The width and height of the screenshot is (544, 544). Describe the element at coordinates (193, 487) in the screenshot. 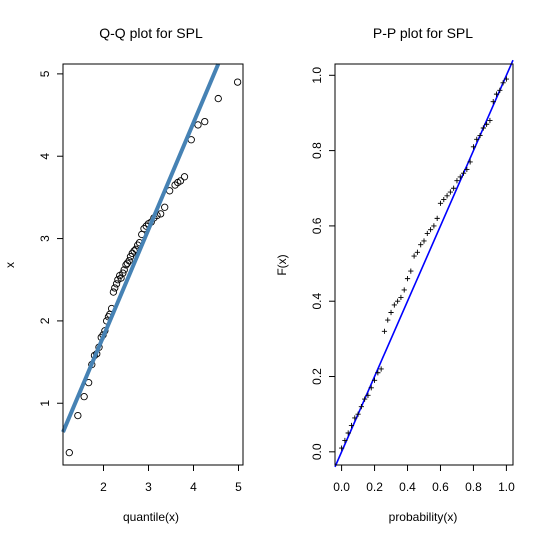

I see `qq-x-tick-label: 4` at that location.